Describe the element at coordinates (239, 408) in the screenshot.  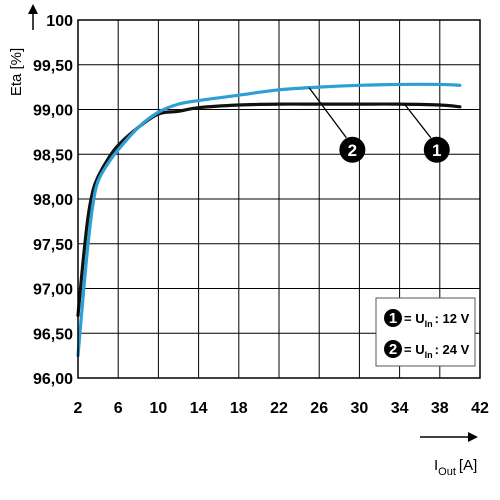
I see `x-tick-label: 18` at that location.